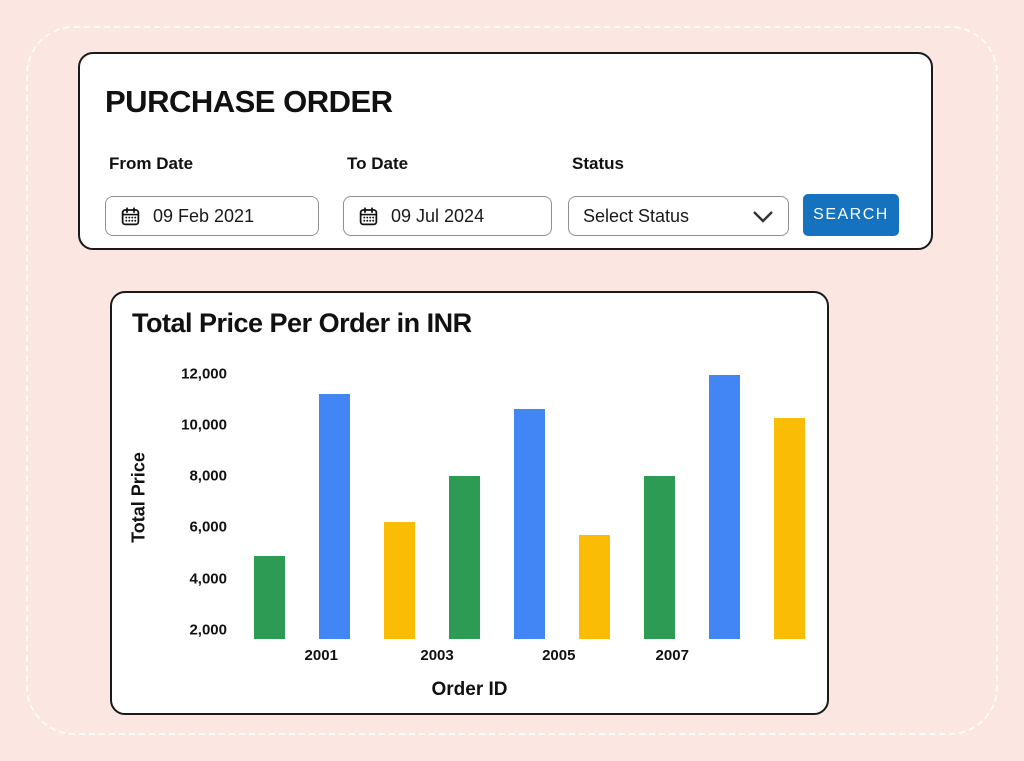  What do you see at coordinates (151, 163) in the screenshot?
I see `from-date-label: From Date` at bounding box center [151, 163].